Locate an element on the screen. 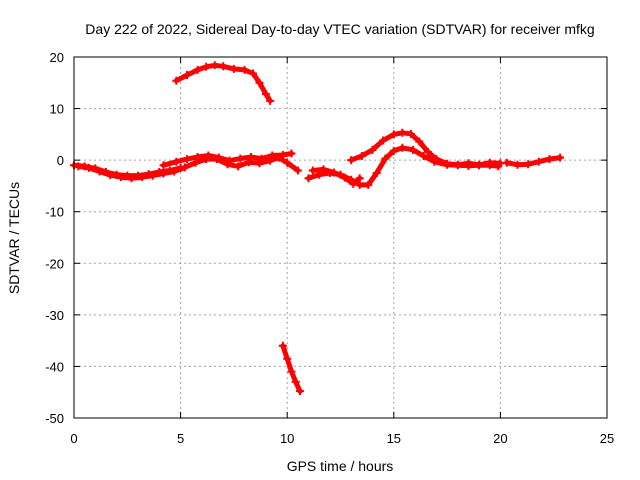 The width and height of the screenshot is (640, 480). y-tick-label: -50 is located at coordinates (54, 418).